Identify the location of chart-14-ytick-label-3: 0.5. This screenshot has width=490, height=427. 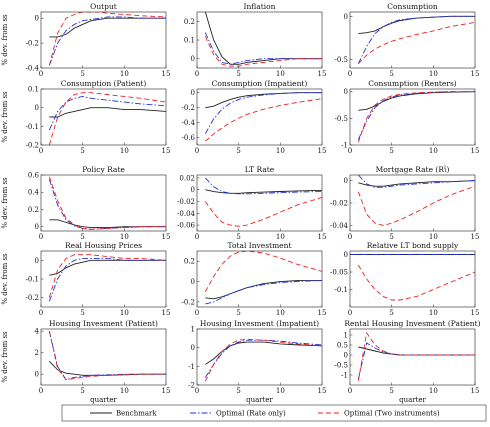
(342, 346).